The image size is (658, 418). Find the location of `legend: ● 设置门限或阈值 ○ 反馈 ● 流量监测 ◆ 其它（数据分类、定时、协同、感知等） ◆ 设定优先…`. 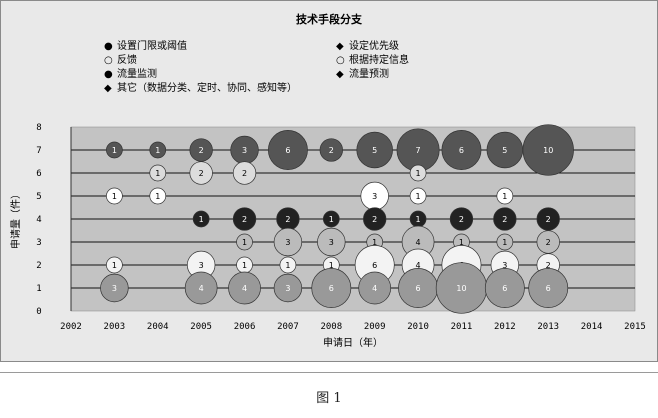

legend: ● 设置门限或阈值 ○ 反馈 ● 流量监测 ◆ 其它（数据分类、定时、协同、感知等） ◆ 设定优先… is located at coordinates (256, 66).